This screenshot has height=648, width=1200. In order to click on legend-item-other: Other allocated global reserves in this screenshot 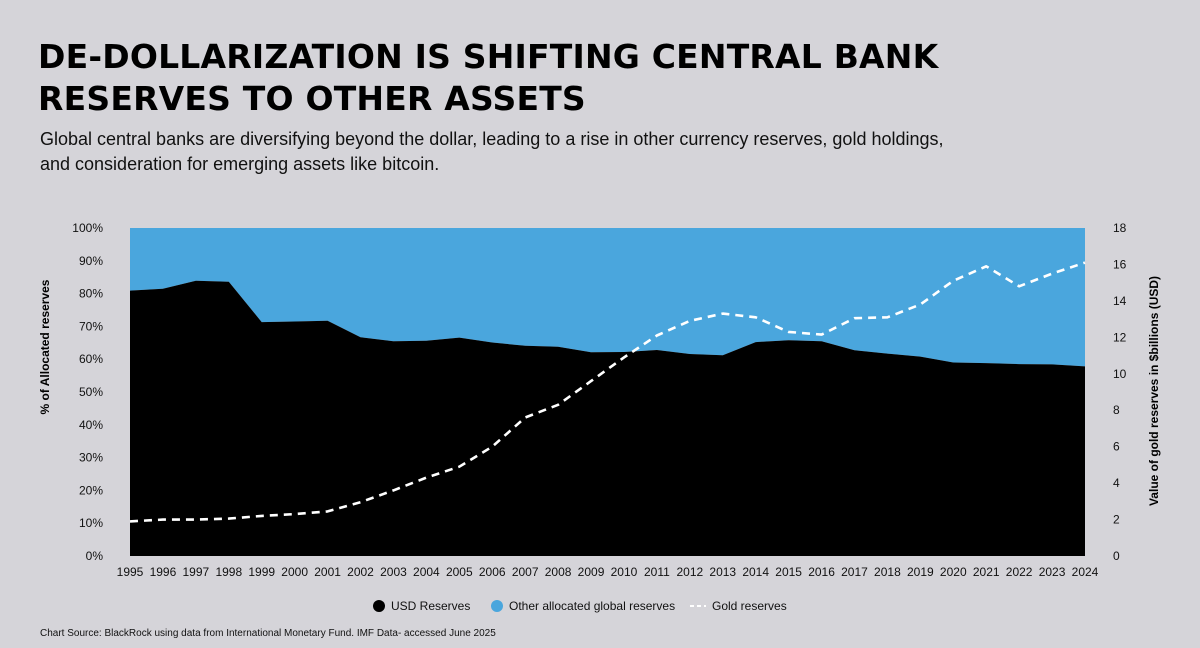, I will do `click(583, 606)`.